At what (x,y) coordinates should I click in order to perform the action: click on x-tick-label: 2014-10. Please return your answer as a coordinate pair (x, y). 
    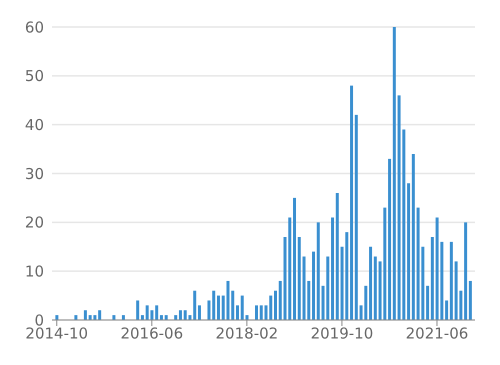
    Looking at the image, I should click on (56, 333).